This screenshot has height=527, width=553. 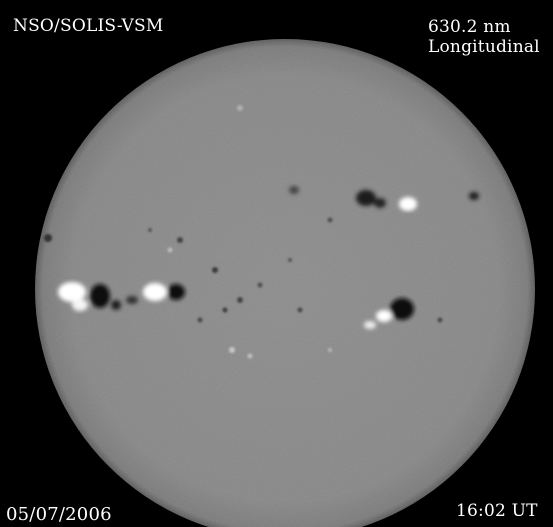 What do you see at coordinates (484, 47) in the screenshot?
I see `mode-label: Longitudinal` at bounding box center [484, 47].